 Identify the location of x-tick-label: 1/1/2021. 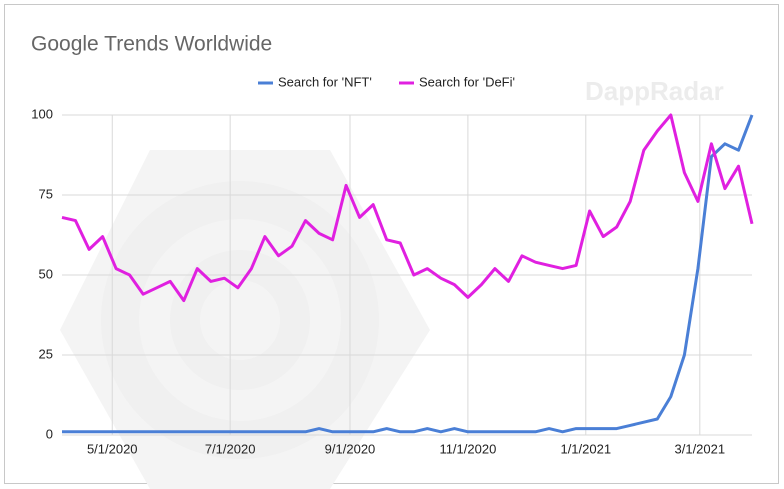
(585, 448).